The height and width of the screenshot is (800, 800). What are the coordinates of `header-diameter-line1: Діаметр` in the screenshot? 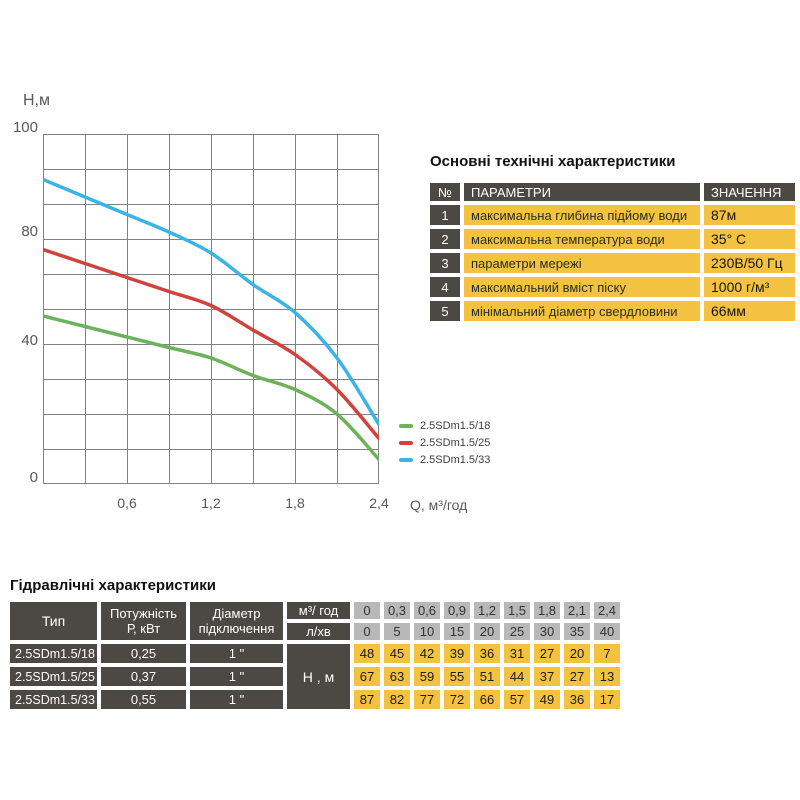 It's located at (236, 613).